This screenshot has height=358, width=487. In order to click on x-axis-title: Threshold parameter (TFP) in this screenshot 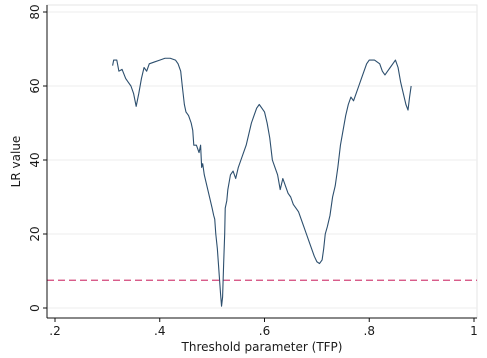, I will do `click(262, 347)`.